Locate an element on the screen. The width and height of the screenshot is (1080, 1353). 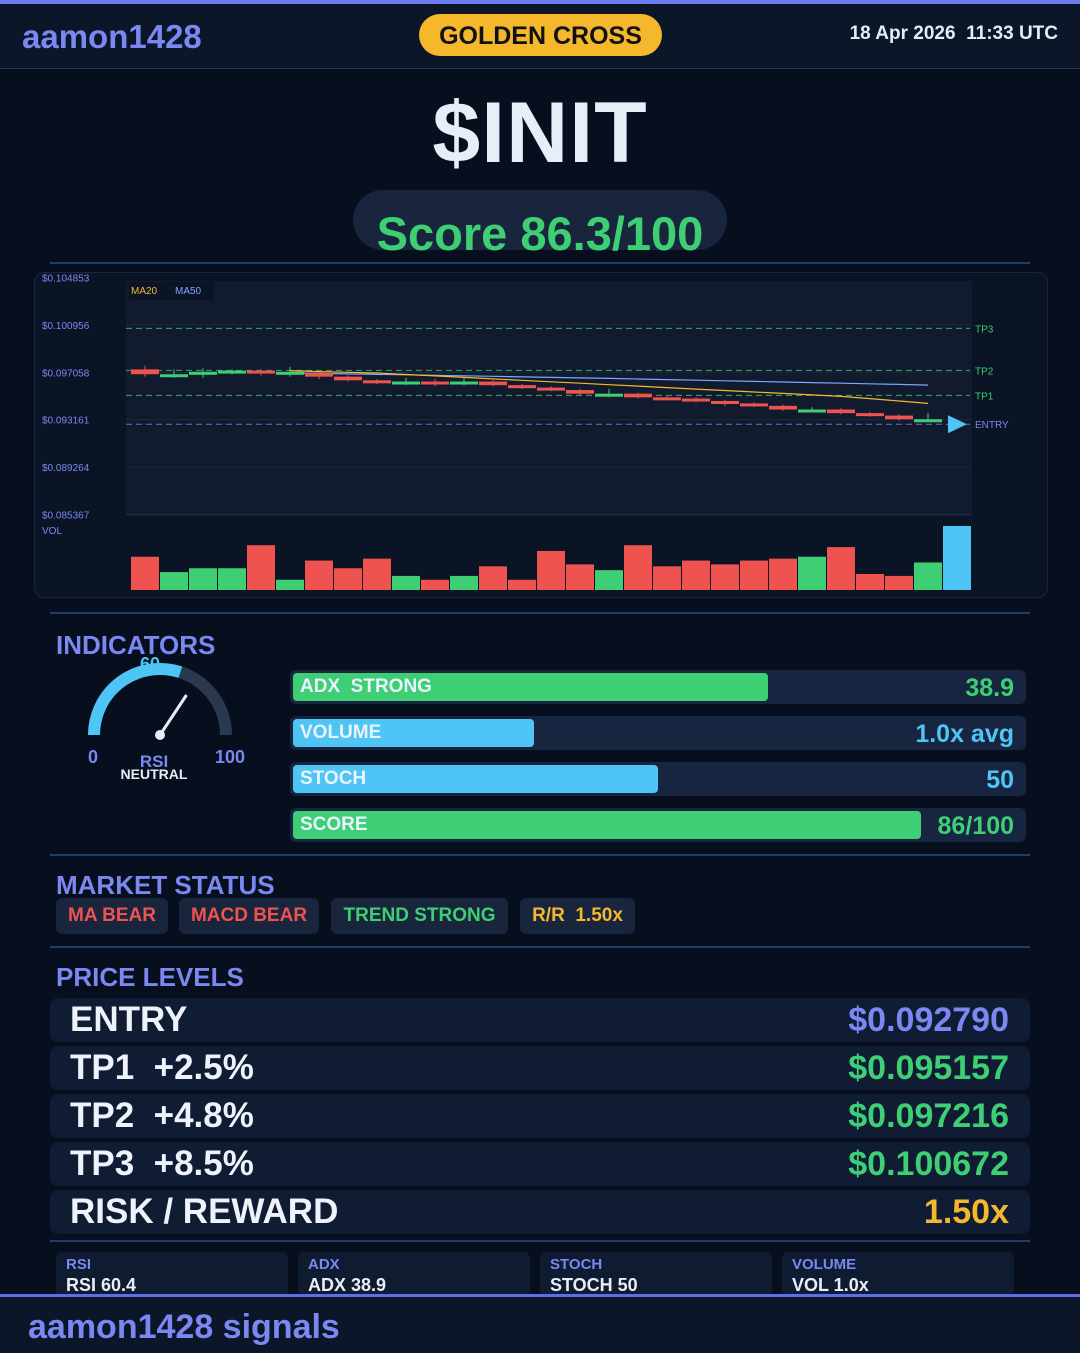
volume-axis-label: VOL is located at coordinates (52, 531).